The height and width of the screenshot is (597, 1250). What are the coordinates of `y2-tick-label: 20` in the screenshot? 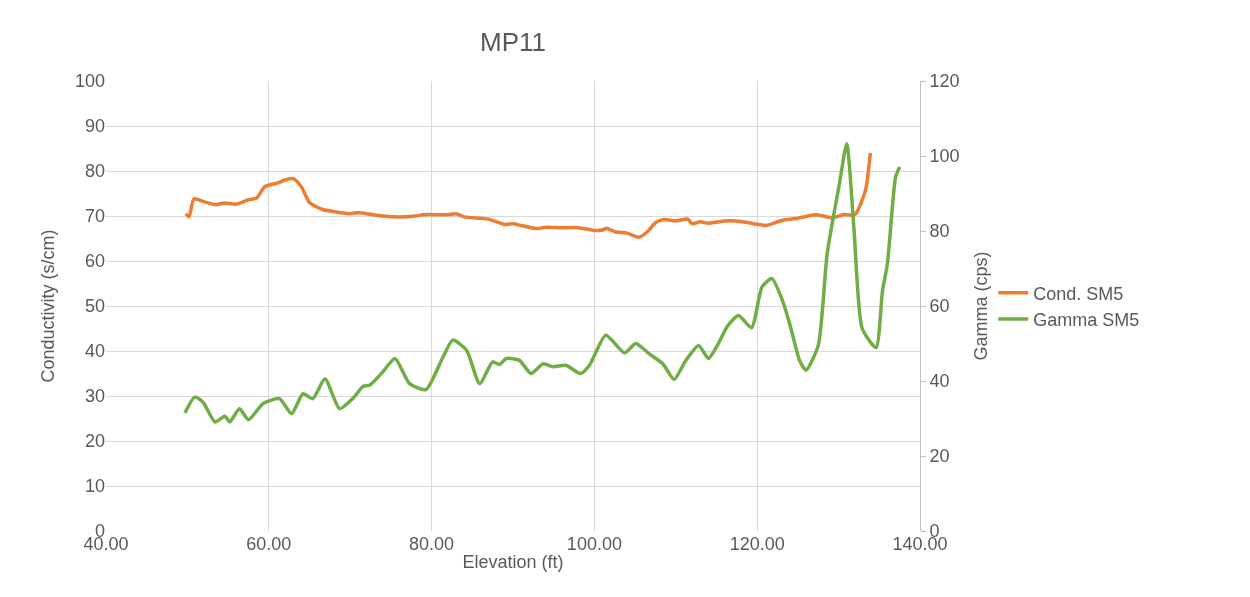 It's located at (939, 456).